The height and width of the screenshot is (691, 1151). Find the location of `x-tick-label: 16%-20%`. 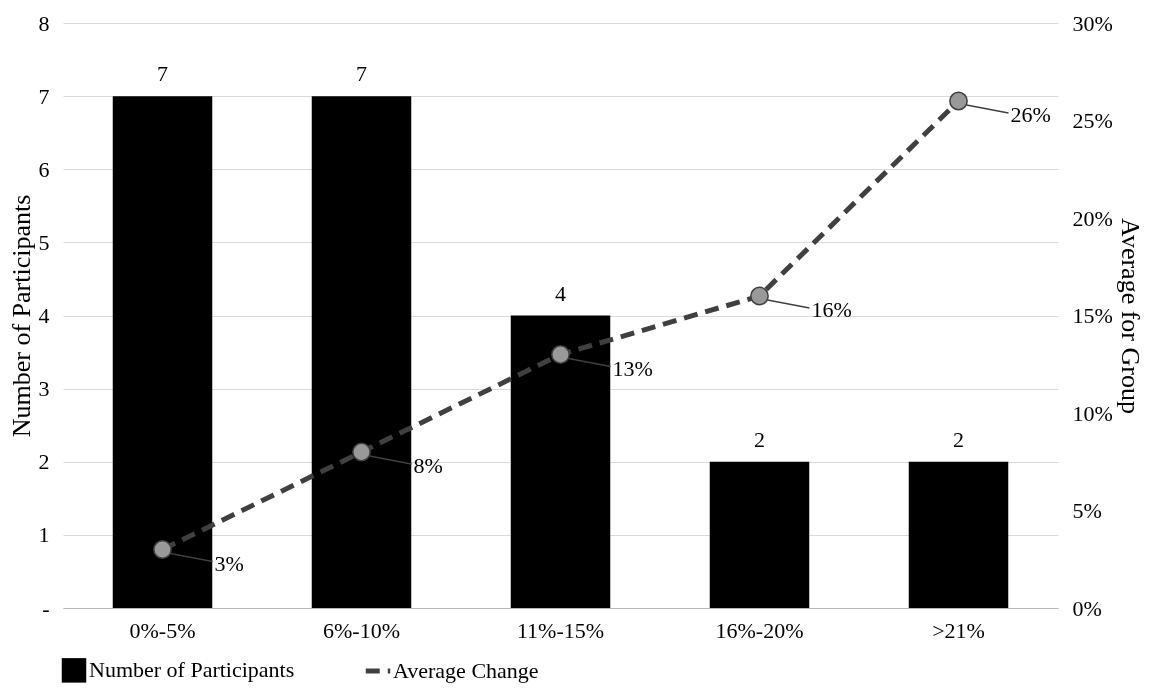

x-tick-label: 16%-20% is located at coordinates (759, 630).